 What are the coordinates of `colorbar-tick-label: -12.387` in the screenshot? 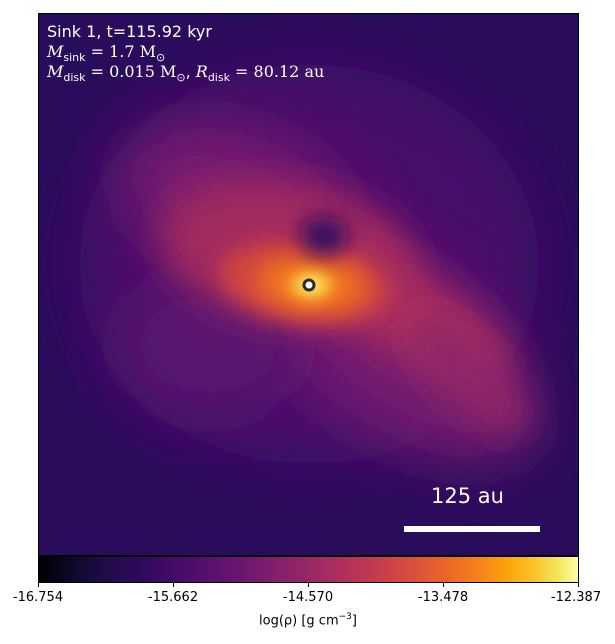 It's located at (576, 597).